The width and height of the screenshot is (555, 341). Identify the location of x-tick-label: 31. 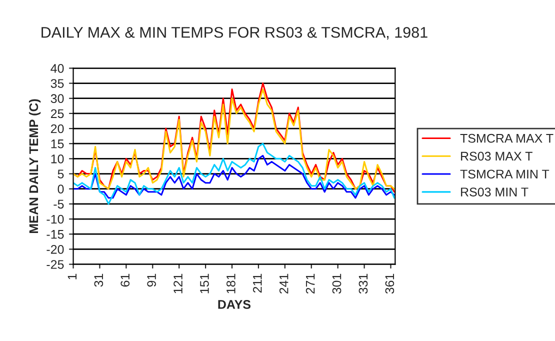
(99, 280).